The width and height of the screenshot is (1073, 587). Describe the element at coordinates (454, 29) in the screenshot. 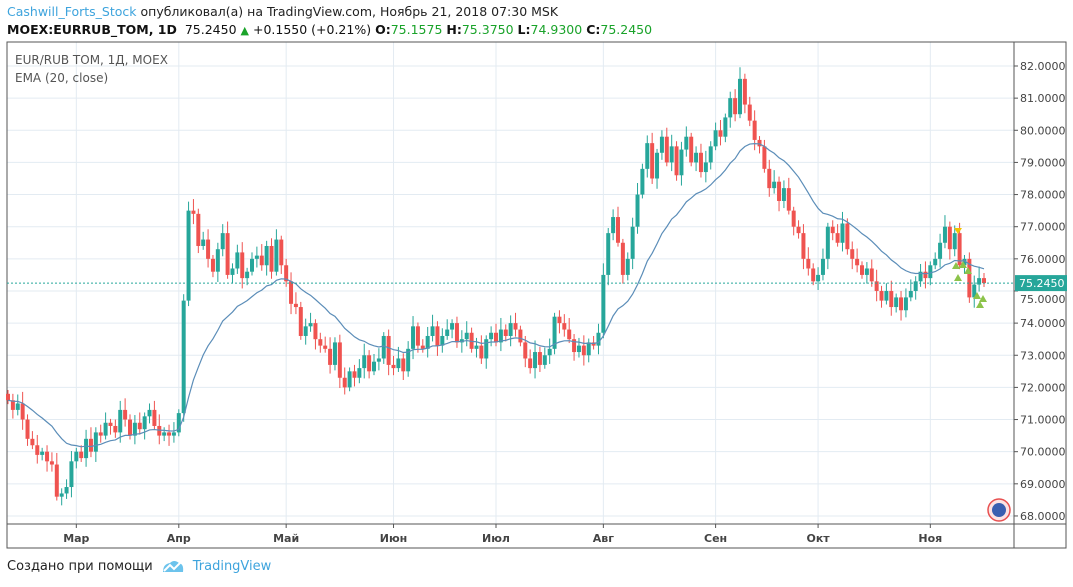

I see `high-label: H:` at that location.